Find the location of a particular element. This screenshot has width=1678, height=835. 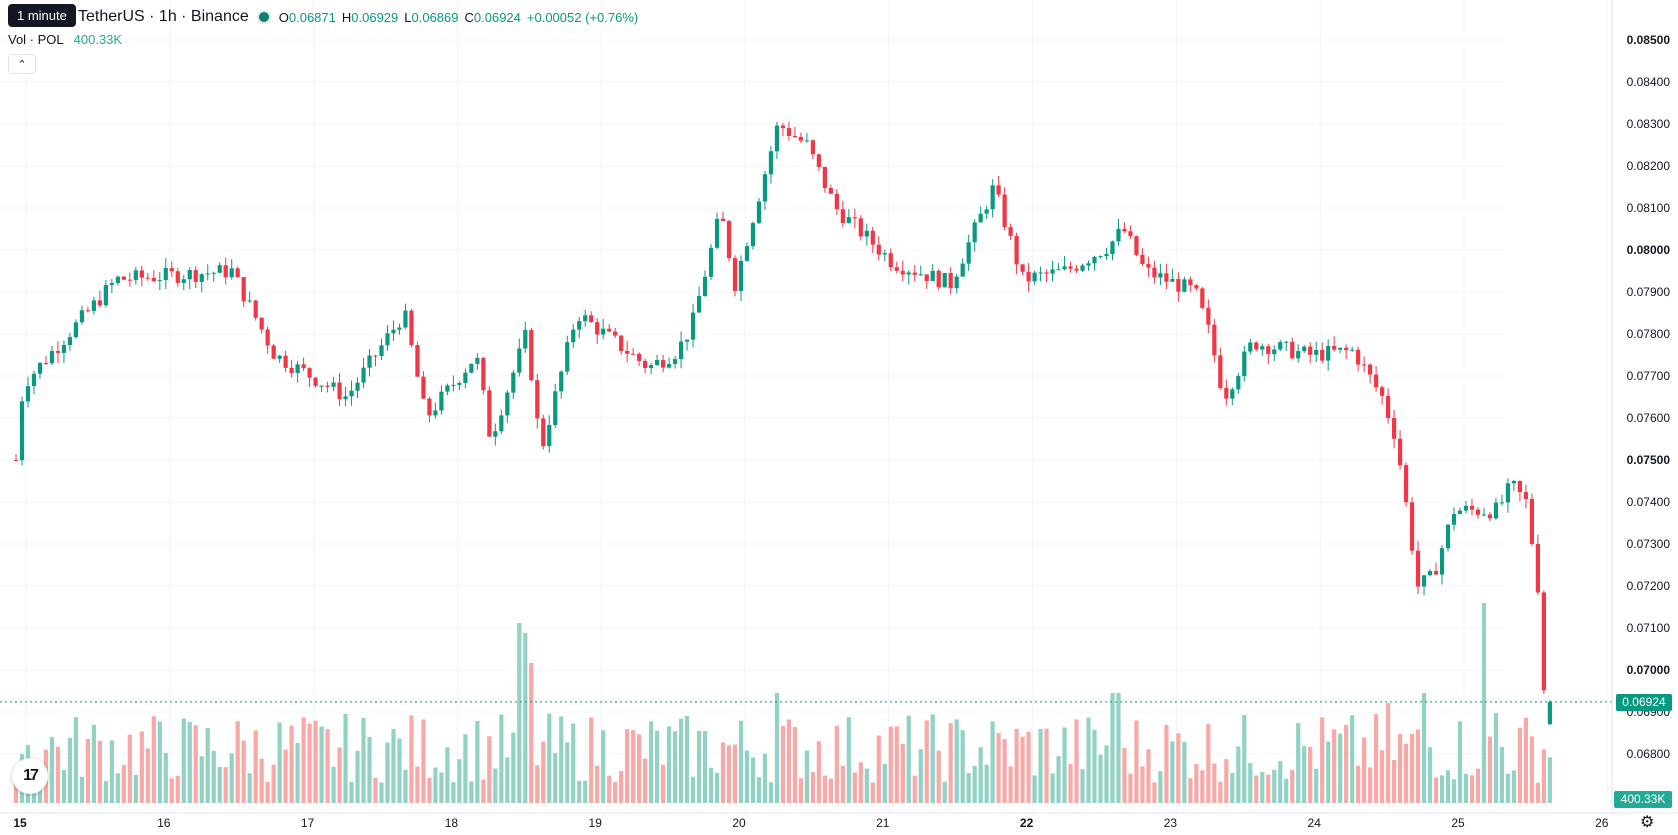

x-tick-label: 22 is located at coordinates (1027, 823).